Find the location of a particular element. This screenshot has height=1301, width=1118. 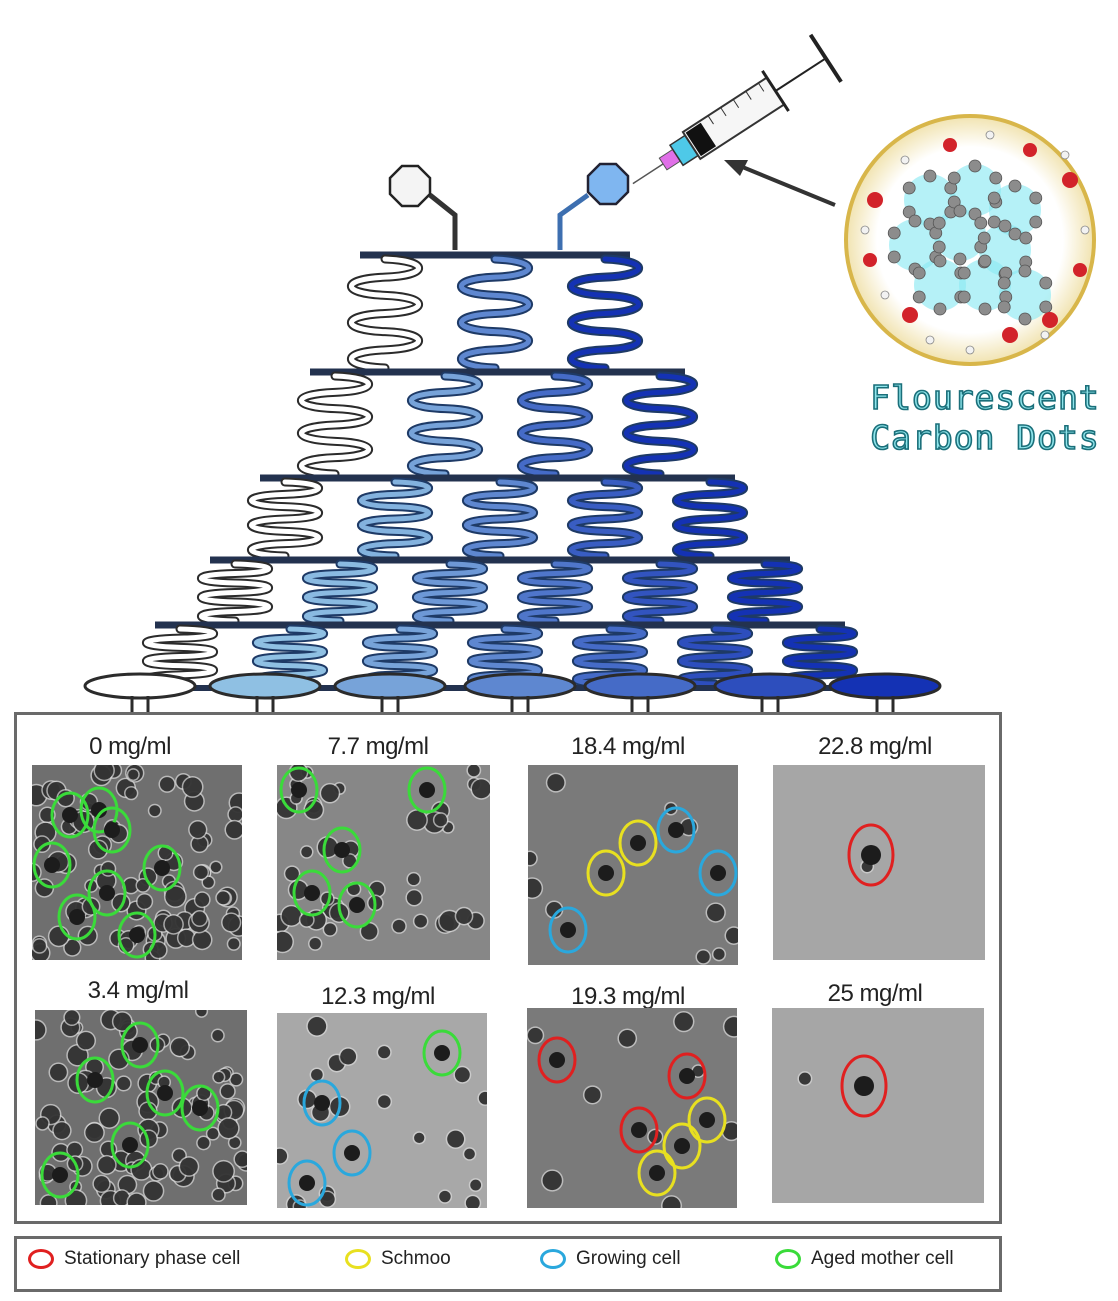

concentration-label: 22.8 mg/ml is located at coordinates (875, 746).